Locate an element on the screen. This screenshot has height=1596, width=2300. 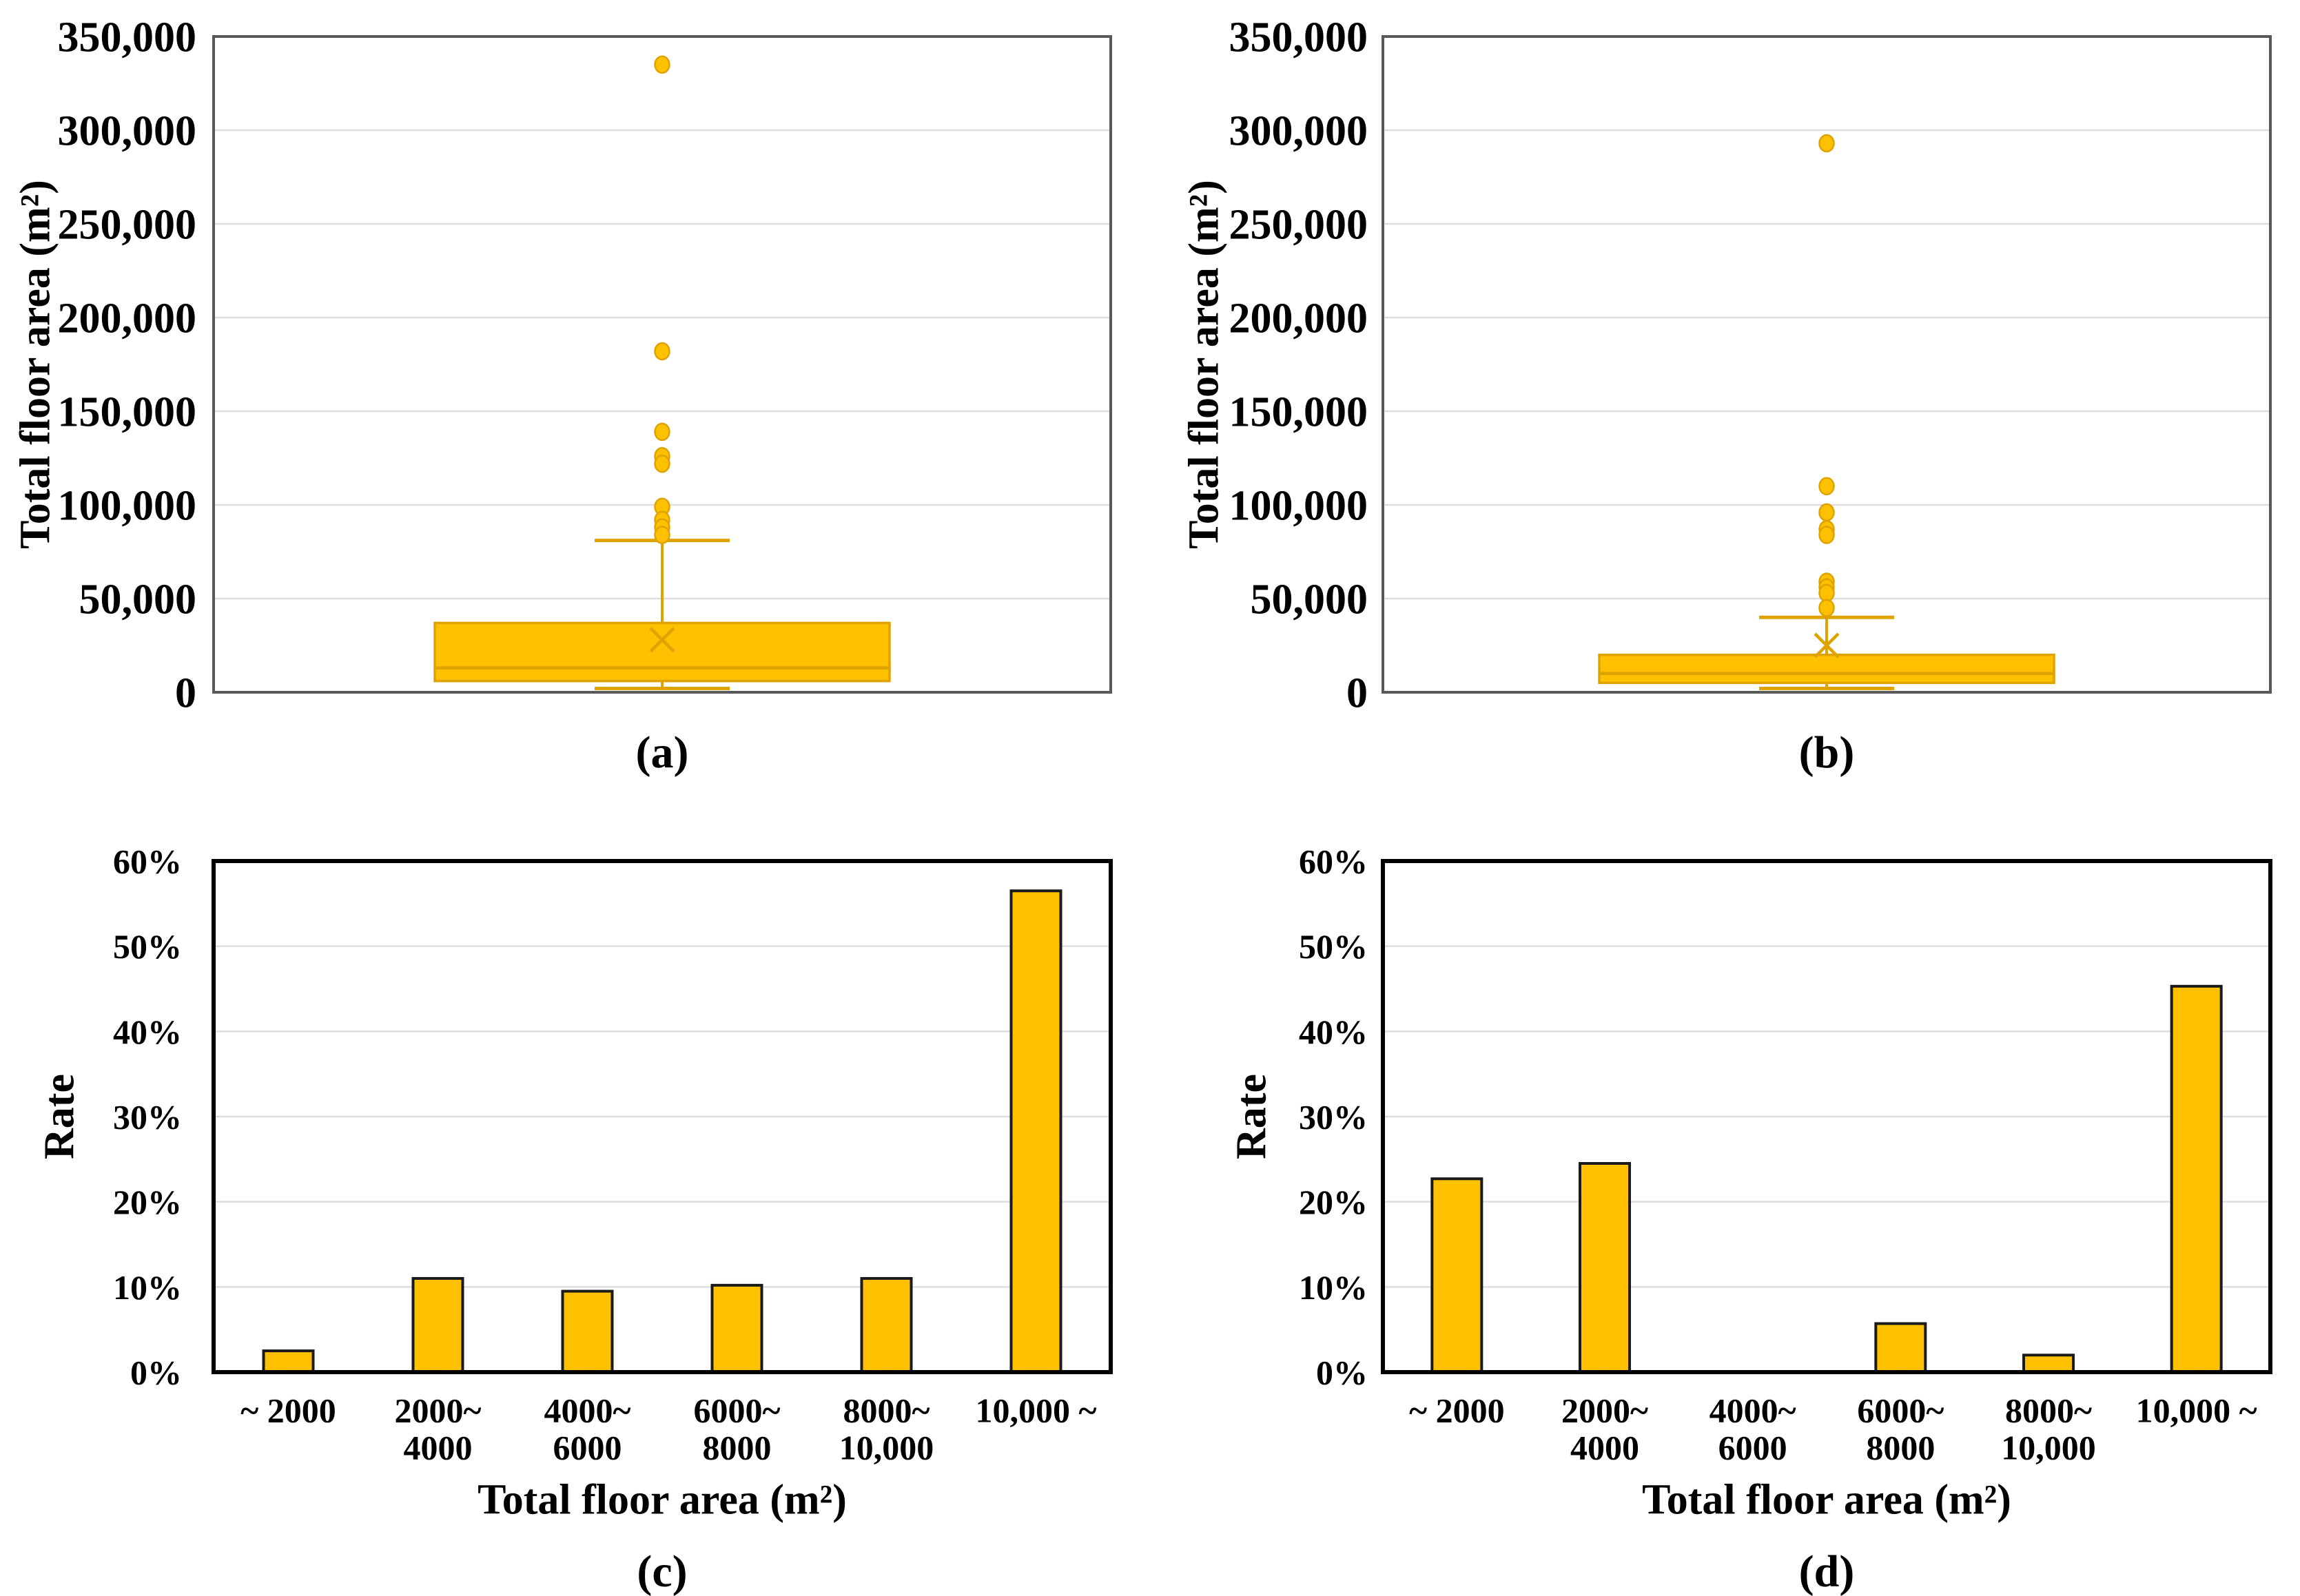
panel-label: (b) is located at coordinates (1827, 752).